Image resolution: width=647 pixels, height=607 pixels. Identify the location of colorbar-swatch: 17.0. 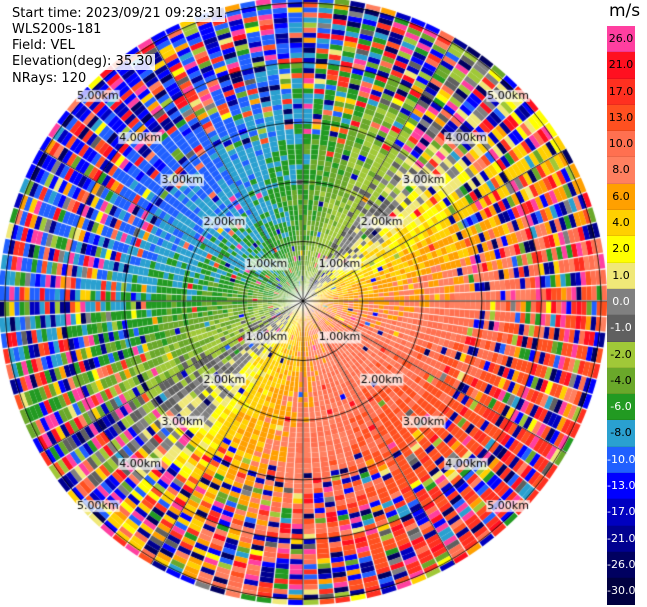
(621, 91).